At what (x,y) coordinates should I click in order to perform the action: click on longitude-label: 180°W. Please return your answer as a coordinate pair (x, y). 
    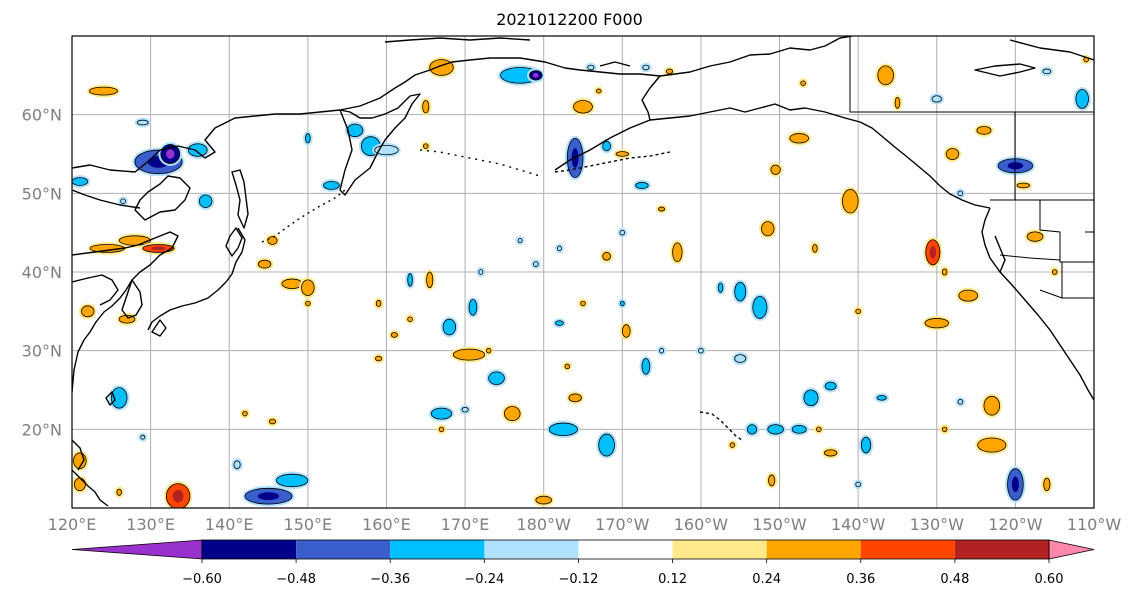
    Looking at the image, I should click on (544, 524).